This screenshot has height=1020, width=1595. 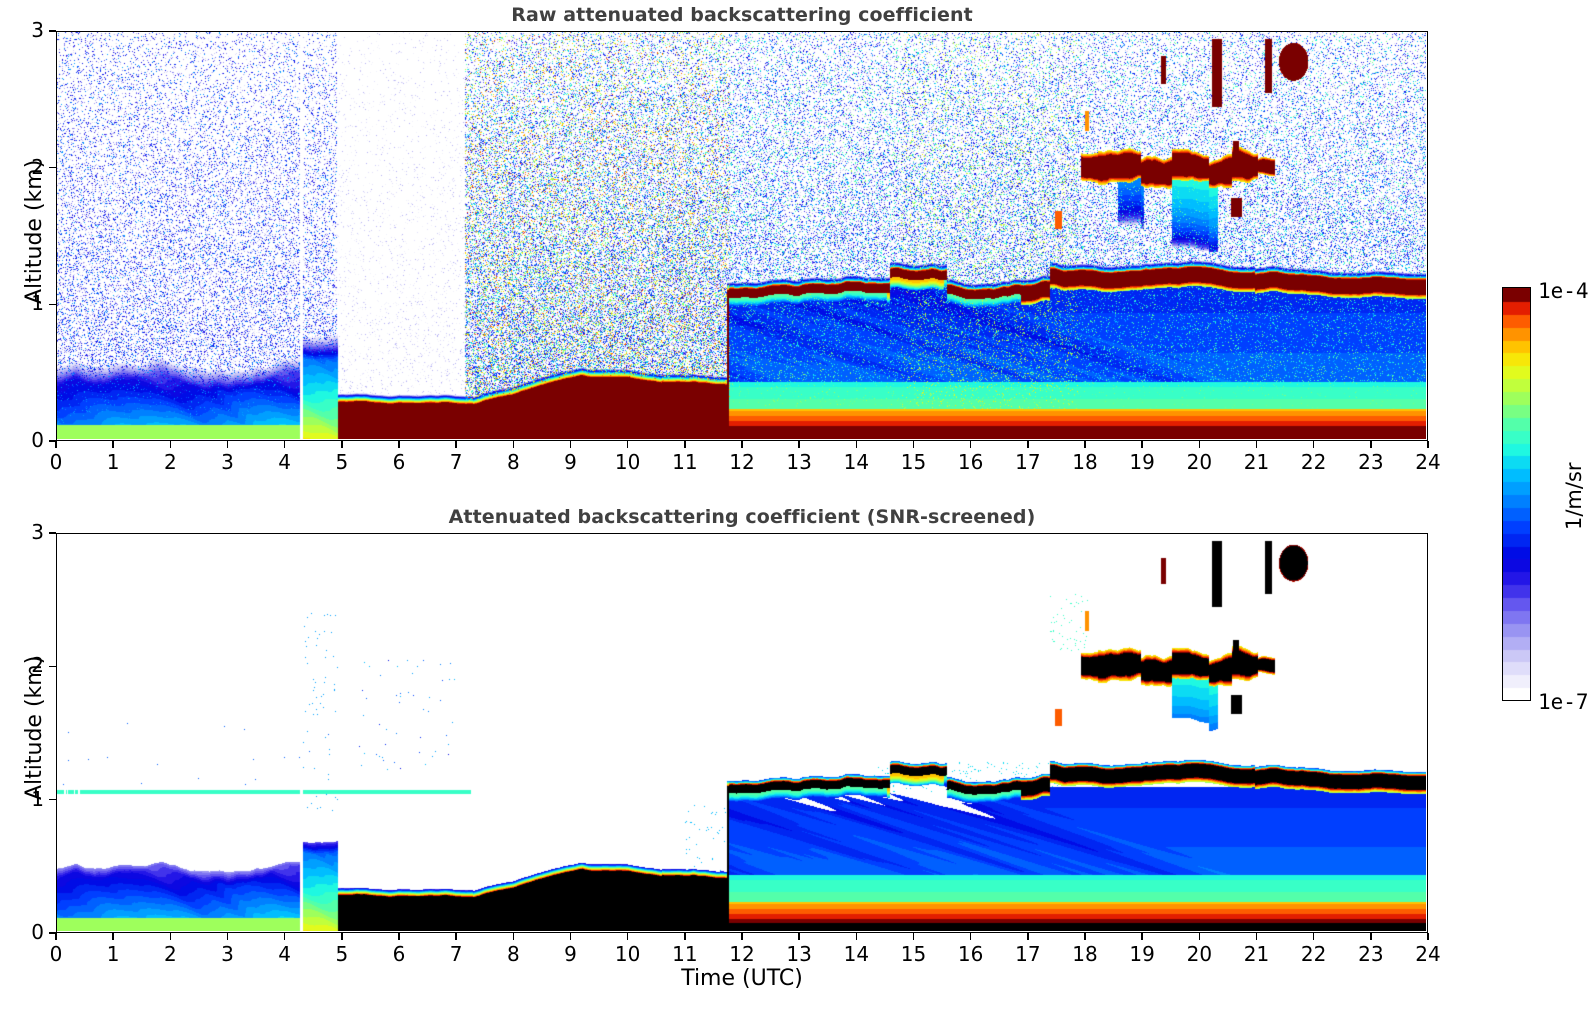 I want to click on x-tick-label-screened-12: 12, so click(x=742, y=954).